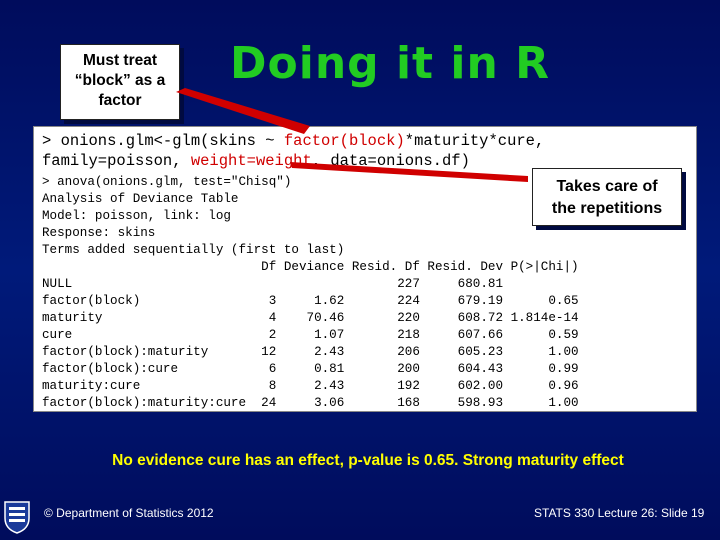 The width and height of the screenshot is (720, 540). What do you see at coordinates (163, 141) in the screenshot?
I see `cmd-line1-a: > onions.glm<-glm(skins ~` at bounding box center [163, 141].